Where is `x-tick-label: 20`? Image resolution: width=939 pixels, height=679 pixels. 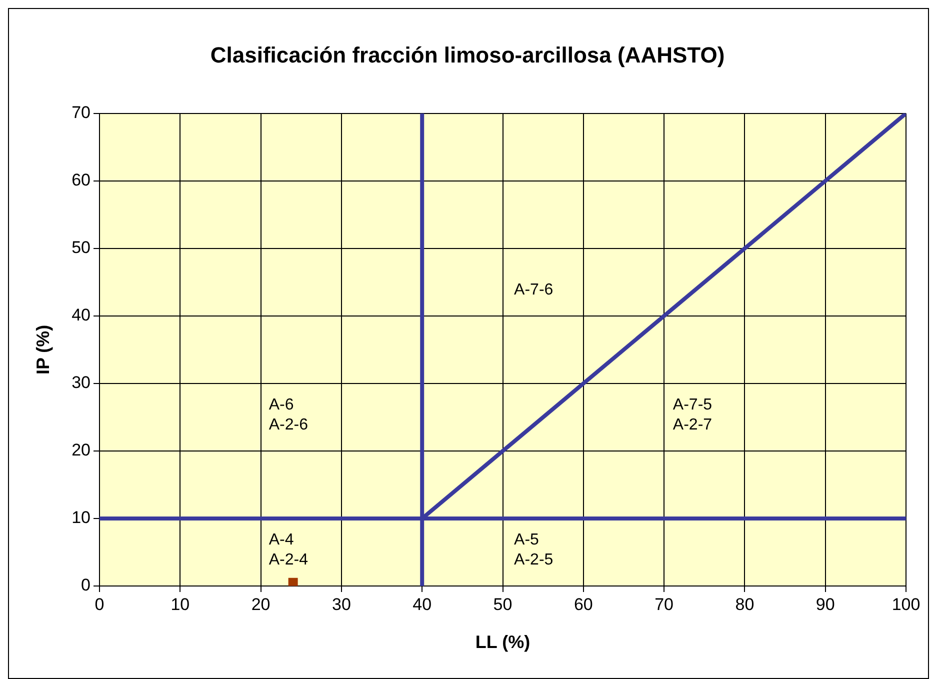
x-tick-label: 20 is located at coordinates (260, 604).